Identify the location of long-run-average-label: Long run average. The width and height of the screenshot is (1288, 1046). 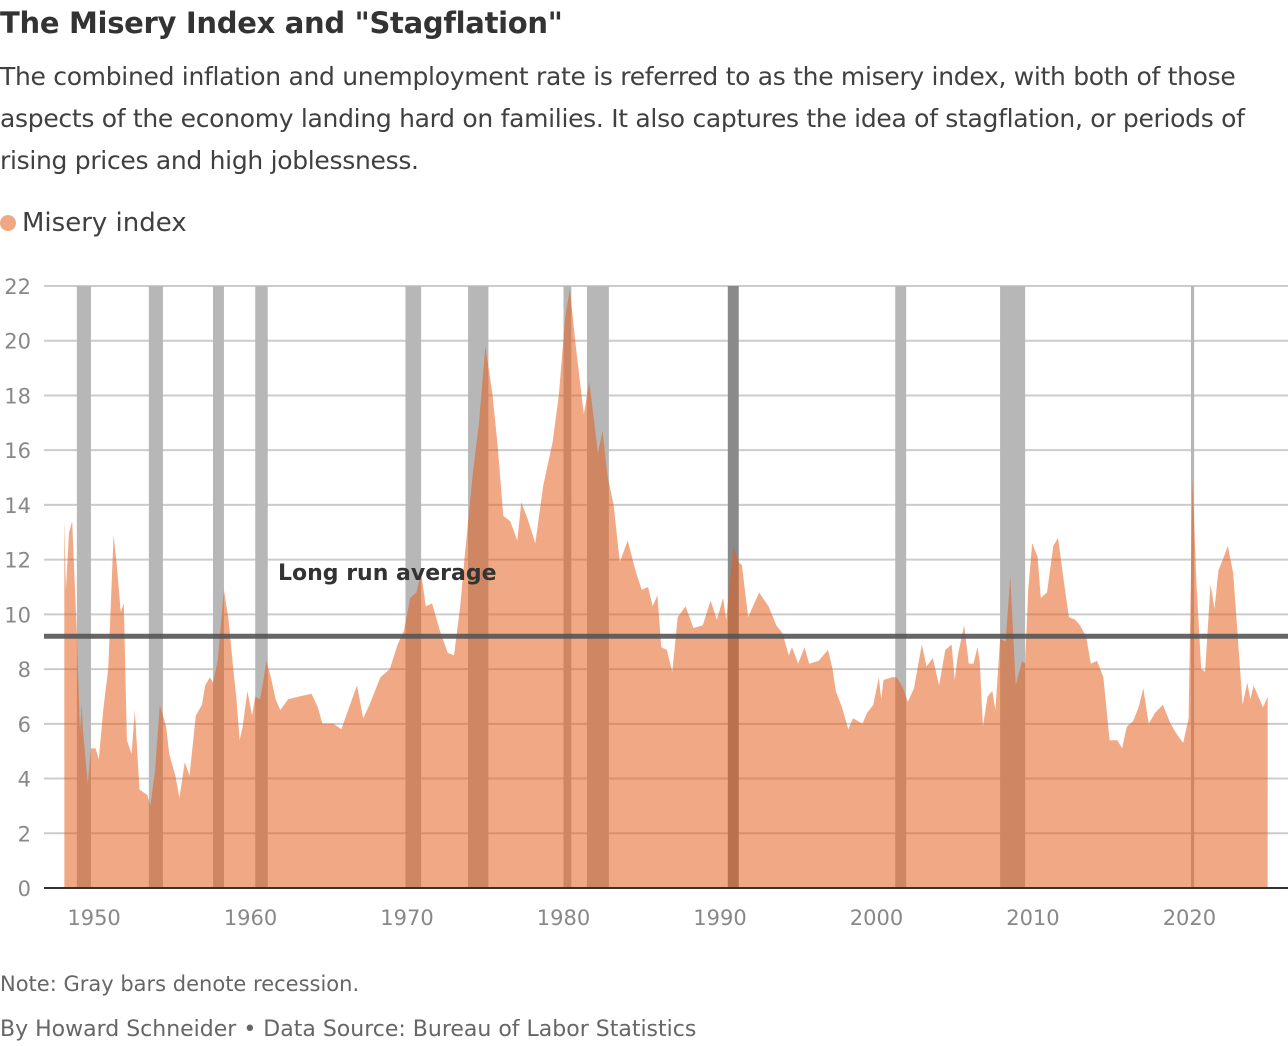
(387, 573).